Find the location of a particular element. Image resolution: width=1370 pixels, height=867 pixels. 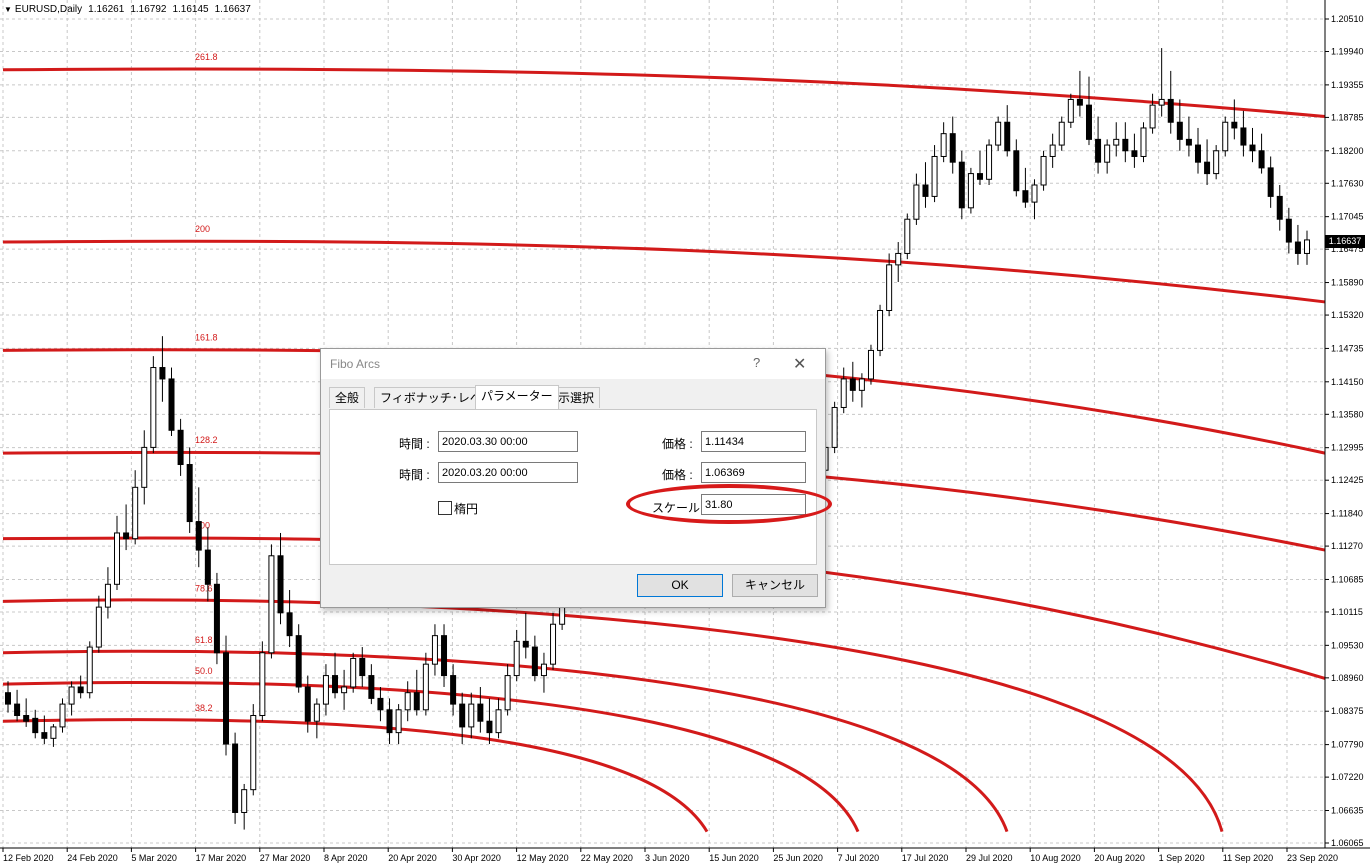

close-icon: ✕ is located at coordinates (800, 364).